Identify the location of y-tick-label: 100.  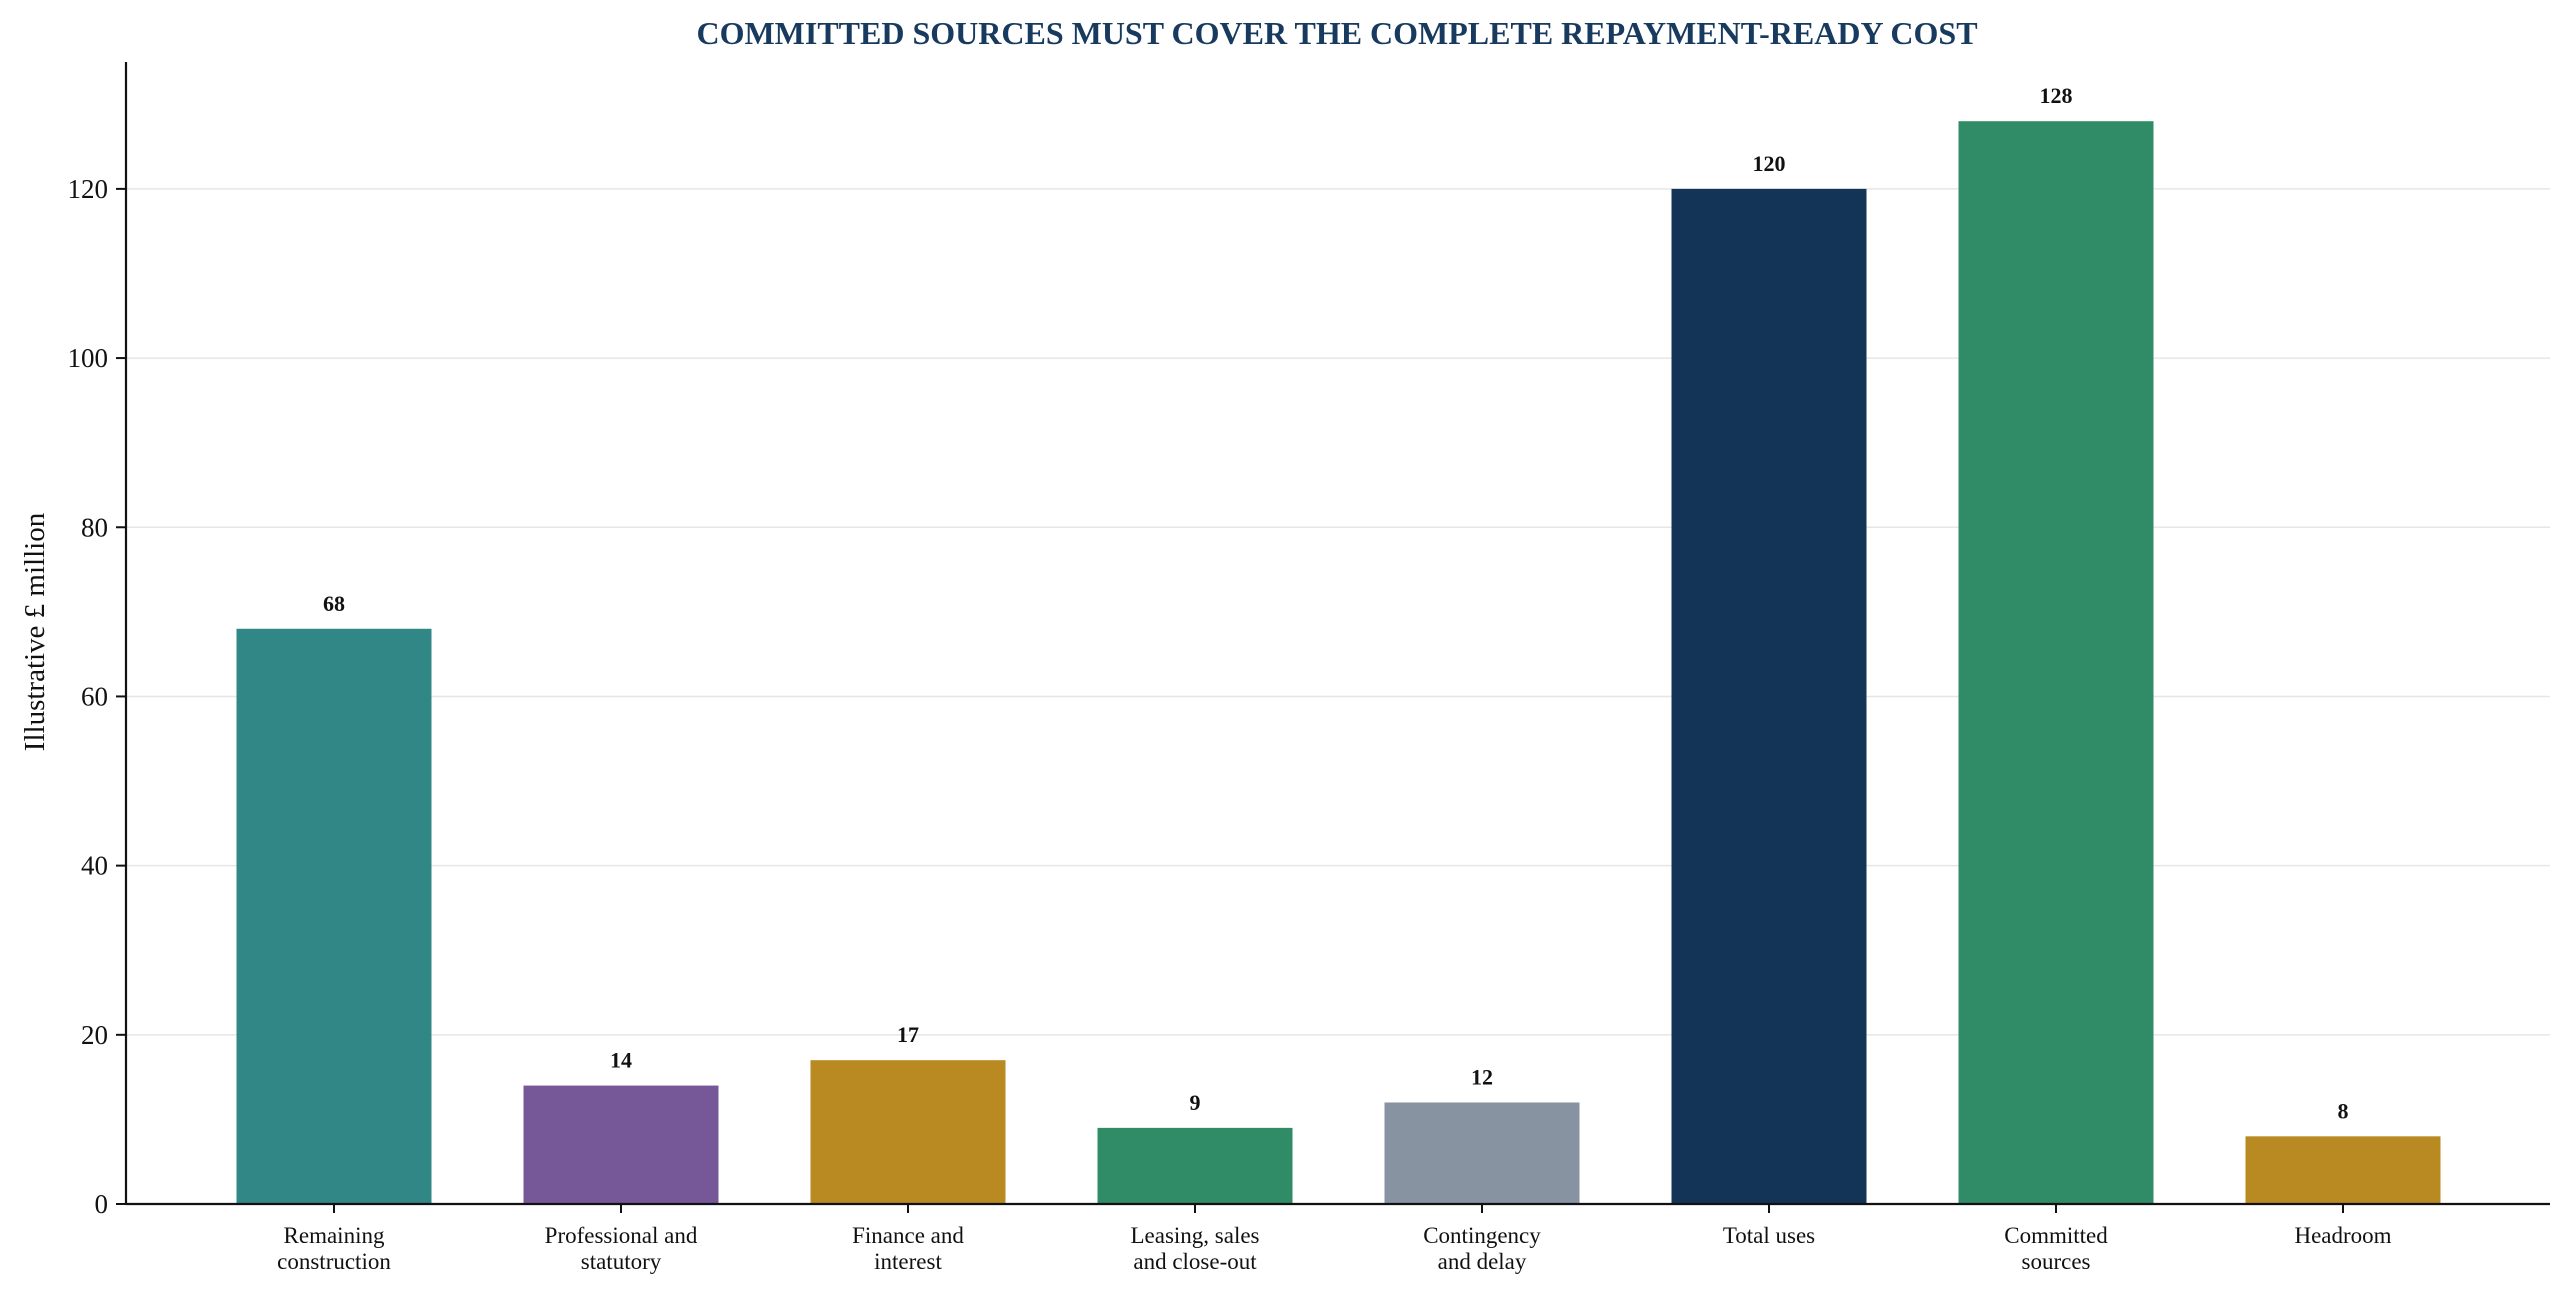
(88, 358).